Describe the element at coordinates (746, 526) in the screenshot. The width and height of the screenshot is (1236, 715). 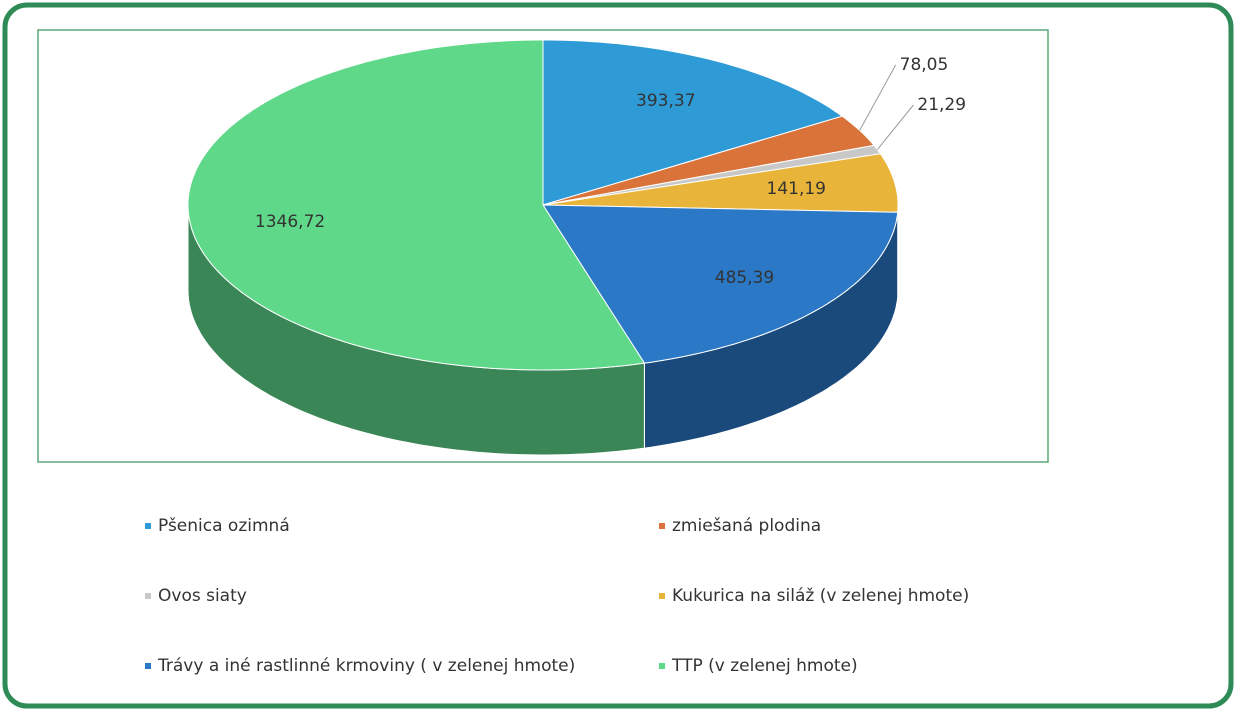
I see `legend-label: zmiešaná plodina` at that location.